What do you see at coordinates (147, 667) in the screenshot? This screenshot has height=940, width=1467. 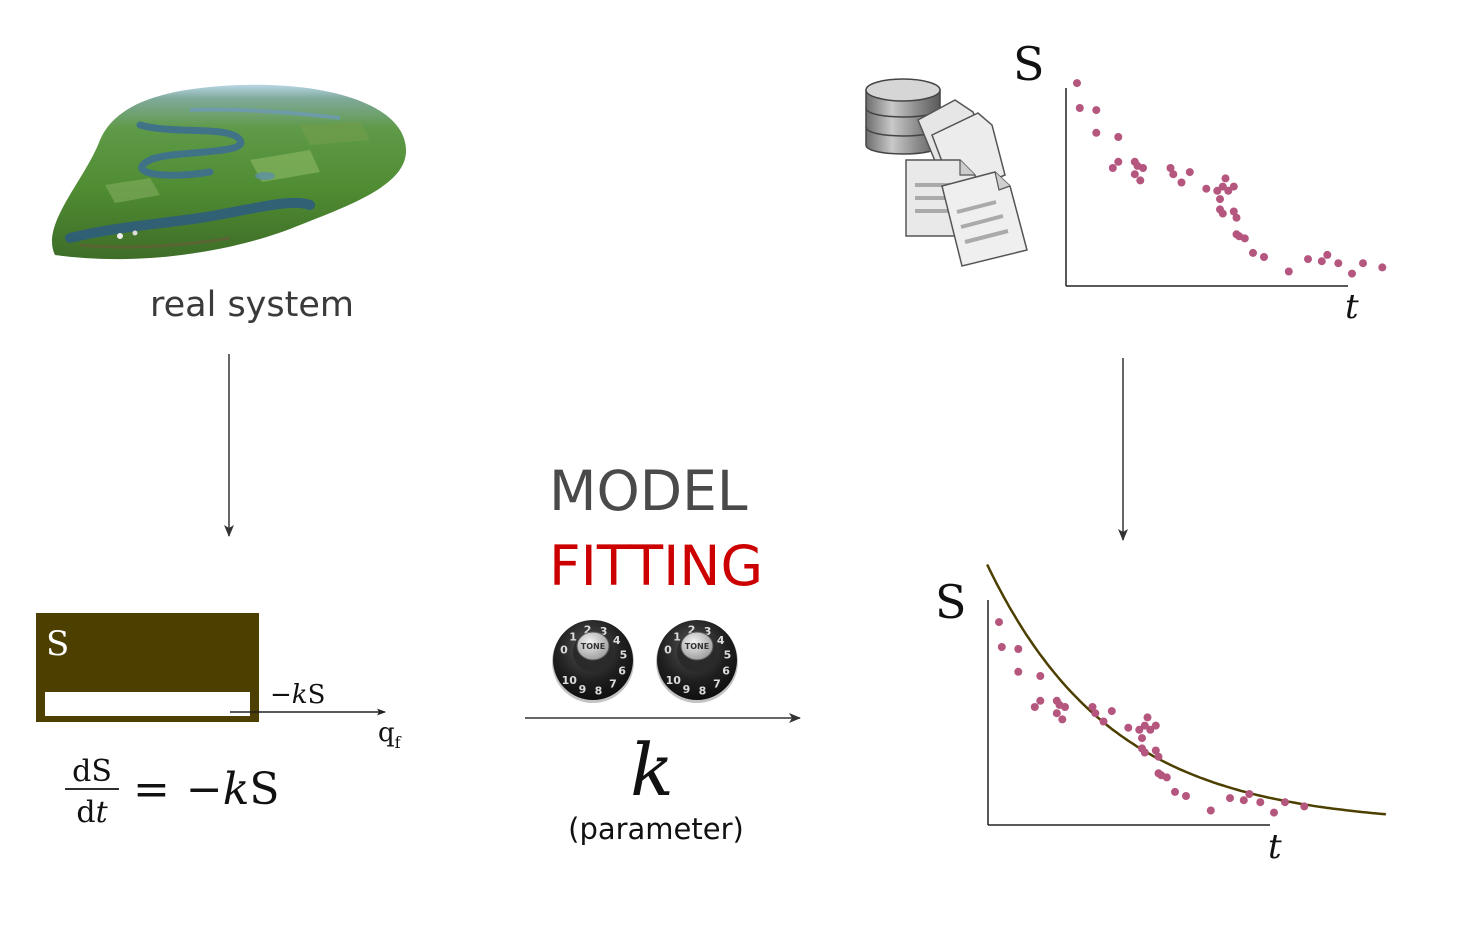 I see `bucket-model: S` at bounding box center [147, 667].